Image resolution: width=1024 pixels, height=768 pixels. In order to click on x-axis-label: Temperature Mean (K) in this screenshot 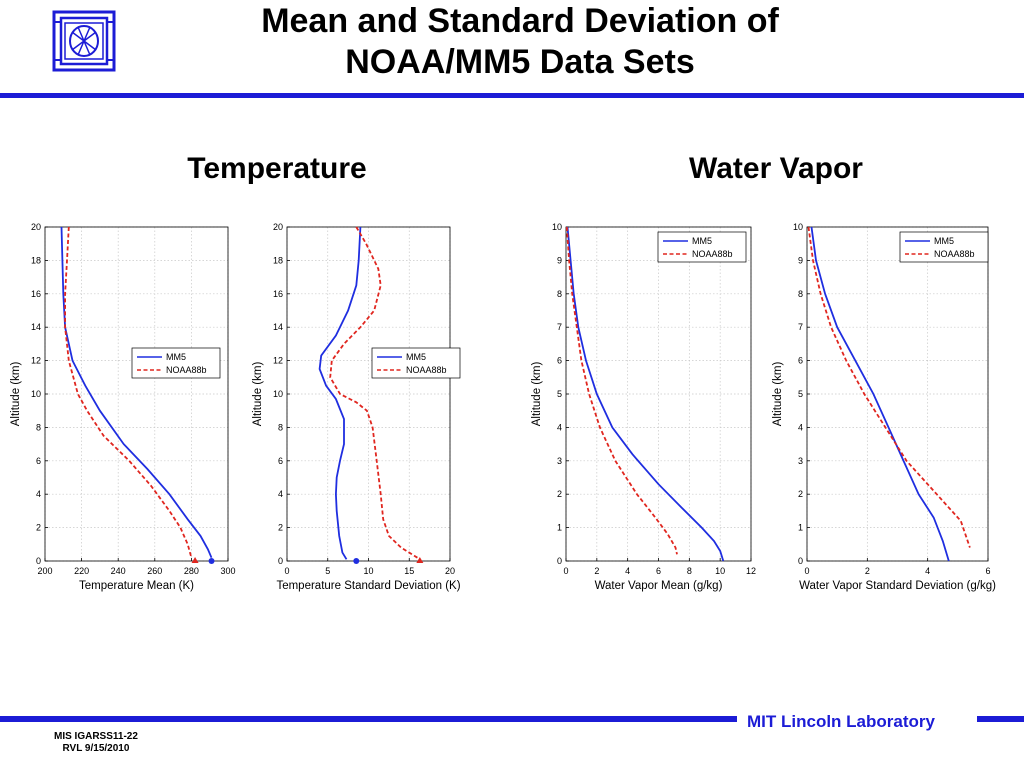, I will do `click(136, 586)`.